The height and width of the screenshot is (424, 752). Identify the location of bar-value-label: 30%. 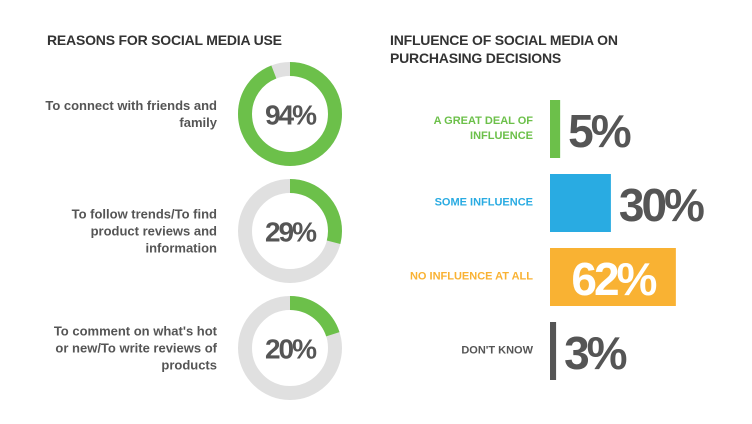
(661, 205).